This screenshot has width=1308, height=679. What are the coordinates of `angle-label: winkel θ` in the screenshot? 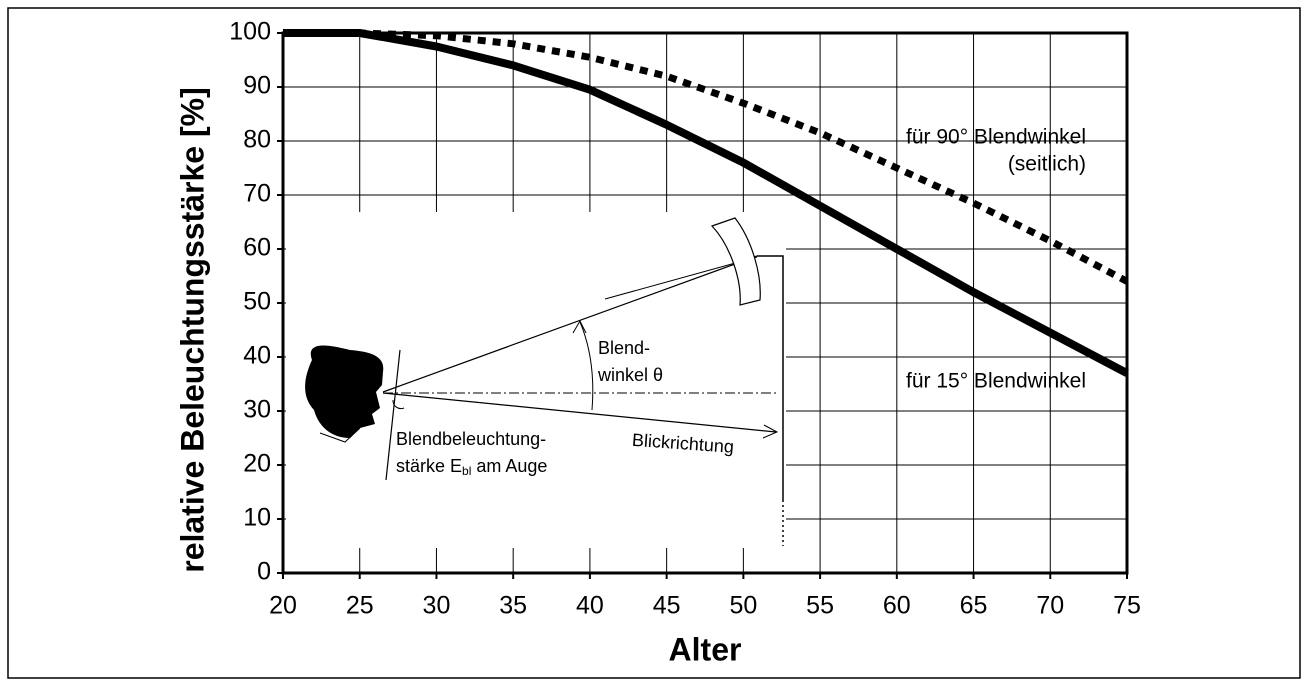 It's located at (630, 375).